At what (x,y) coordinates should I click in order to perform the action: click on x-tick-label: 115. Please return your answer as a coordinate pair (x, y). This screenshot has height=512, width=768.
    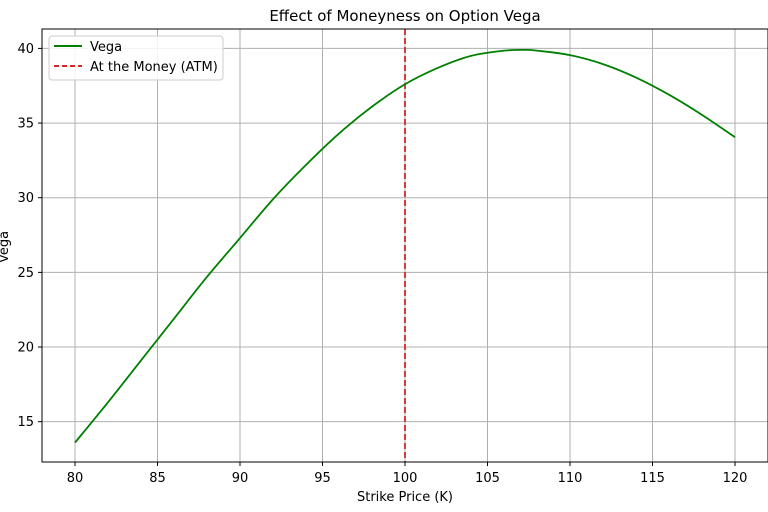
    Looking at the image, I should click on (652, 478).